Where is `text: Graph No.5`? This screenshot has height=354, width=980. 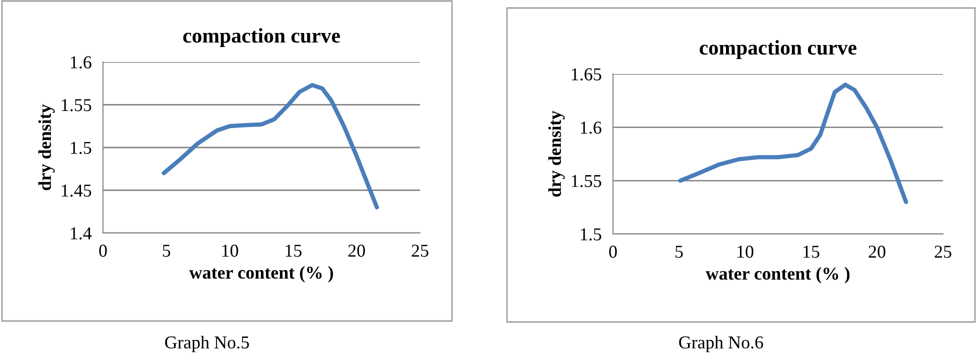 text: Graph No.5 is located at coordinates (207, 344).